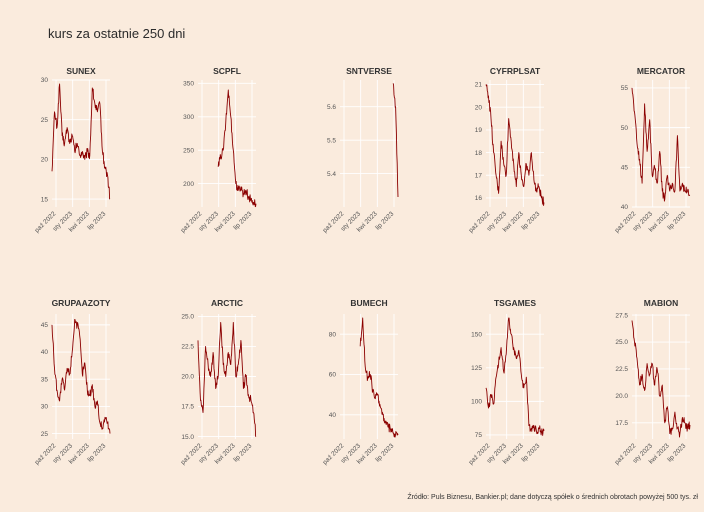 The width and height of the screenshot is (704, 512). Describe the element at coordinates (479, 130) in the screenshot. I see `y-tick-label: 19` at that location.